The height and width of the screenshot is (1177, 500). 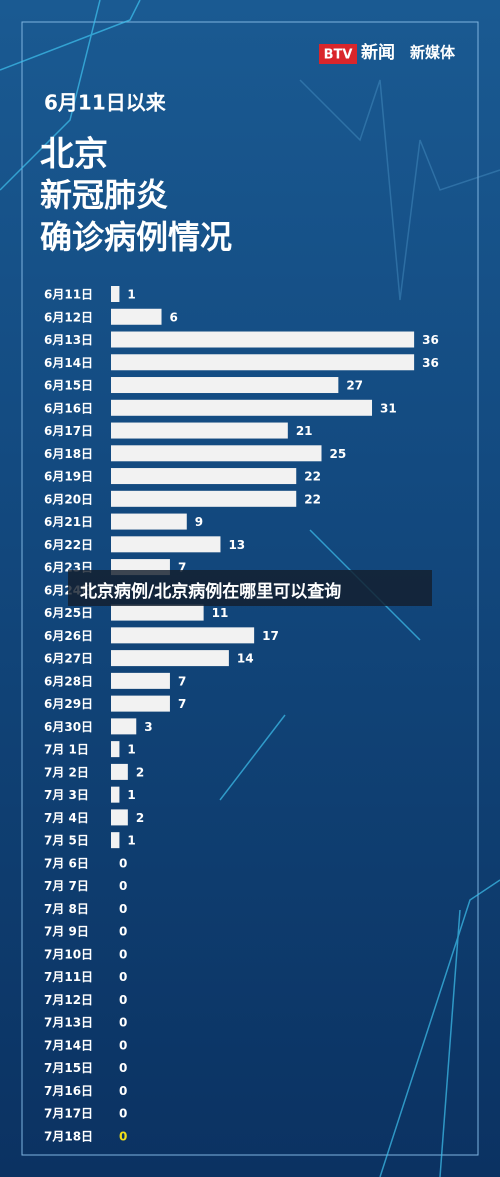 I want to click on y-tick-label: 7月11日, so click(x=68, y=977).